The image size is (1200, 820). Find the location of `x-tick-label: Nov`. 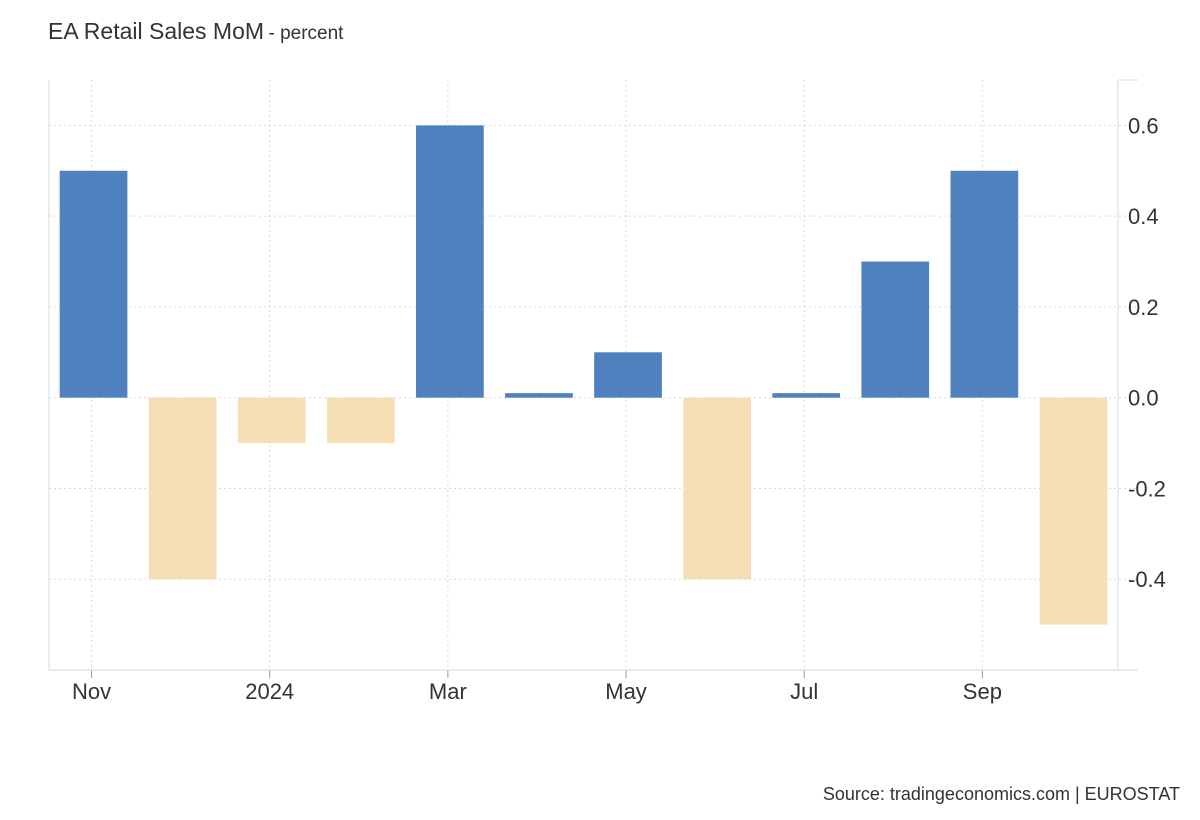

x-tick-label: Nov is located at coordinates (91, 691).